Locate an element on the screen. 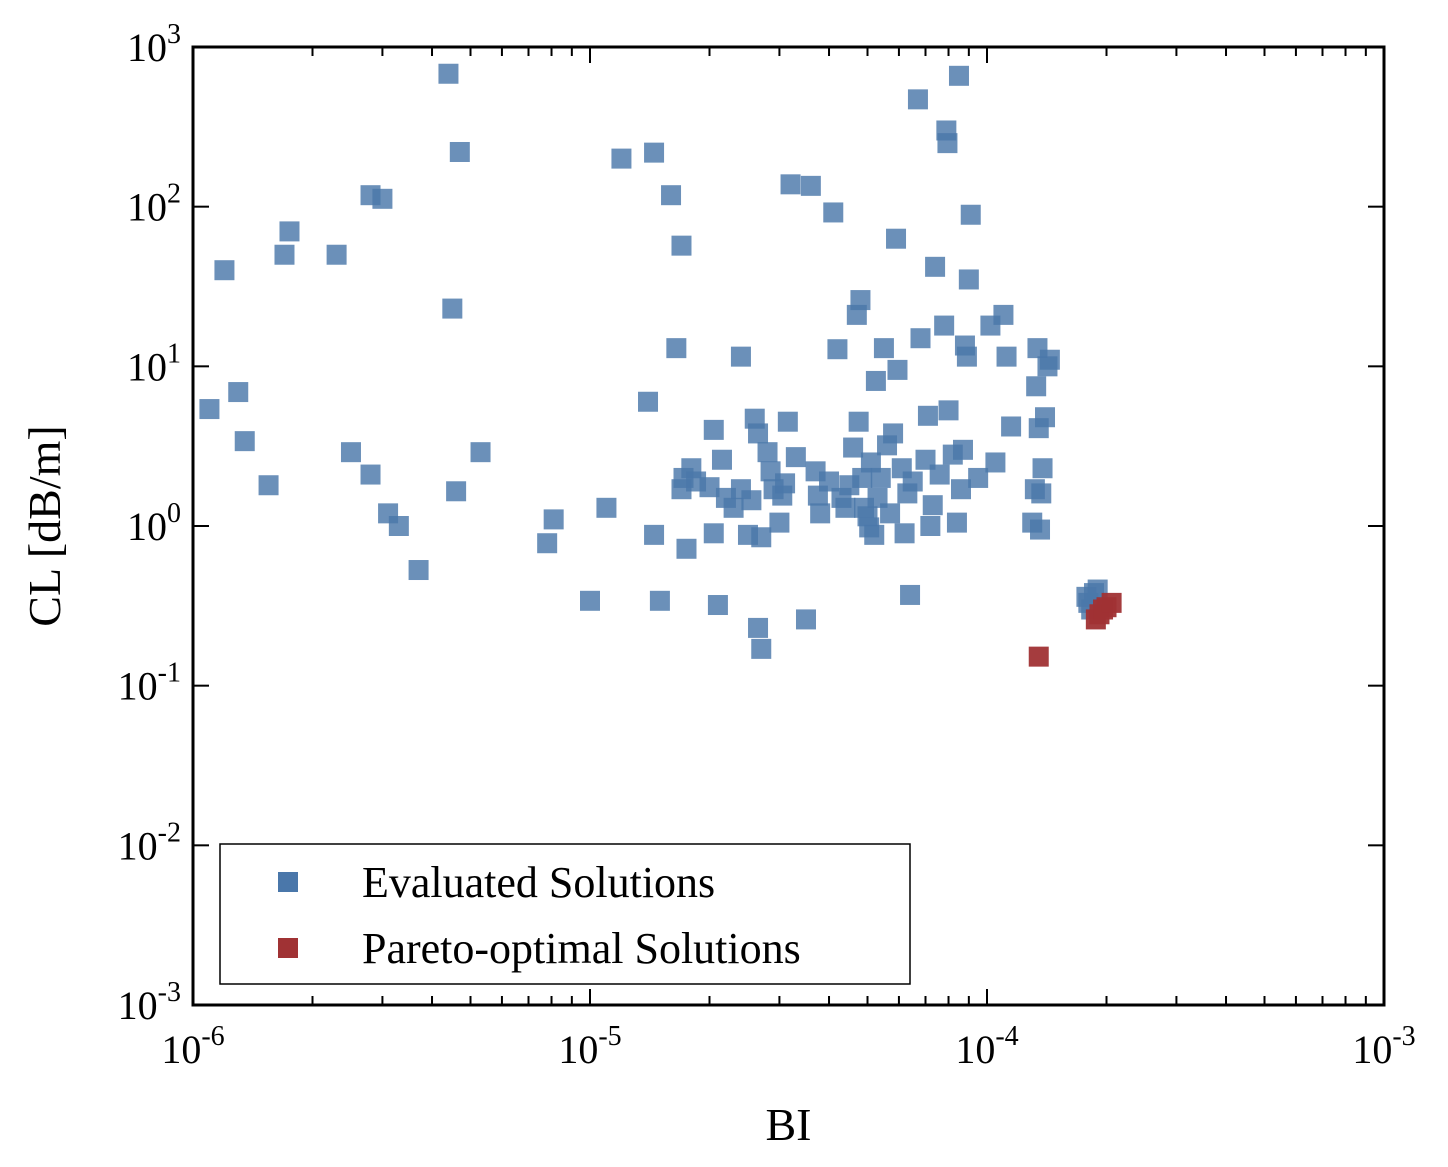 This screenshot has width=1448, height=1167. y-tick-label-exponent: -1 is located at coordinates (169, 673).